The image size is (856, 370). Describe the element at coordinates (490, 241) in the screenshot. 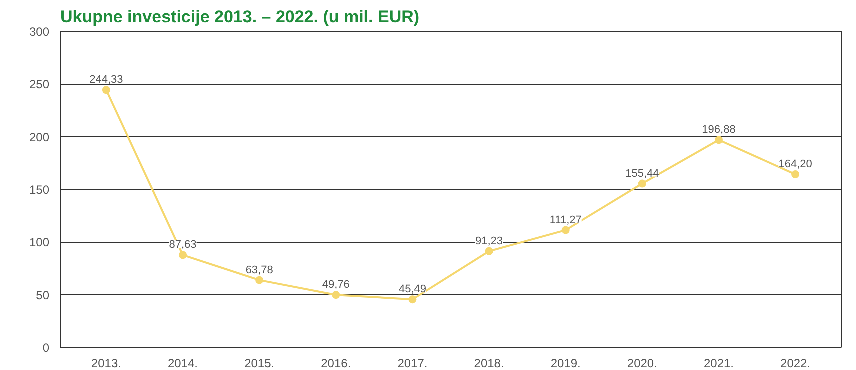

I see `data-label: 91,23` at that location.